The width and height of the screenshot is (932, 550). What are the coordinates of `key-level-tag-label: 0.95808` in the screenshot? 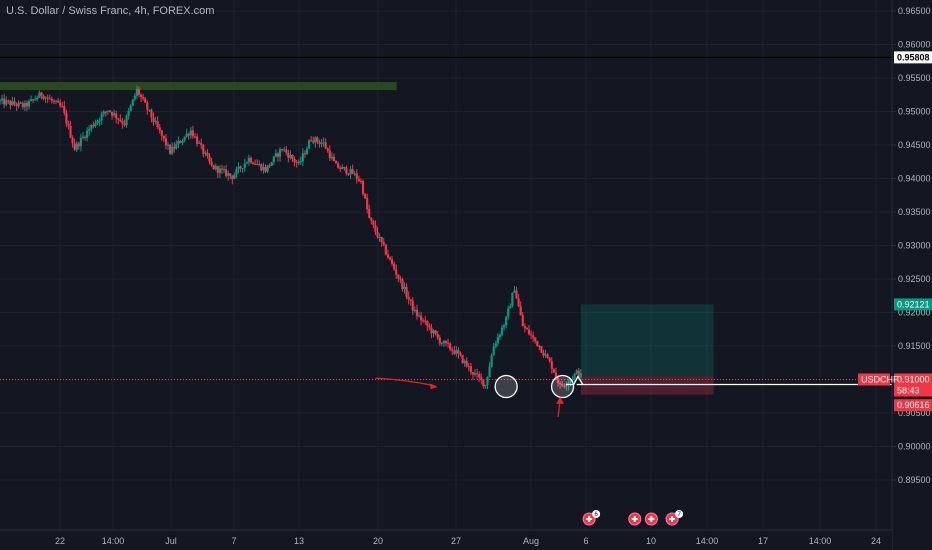 It's located at (913, 57).